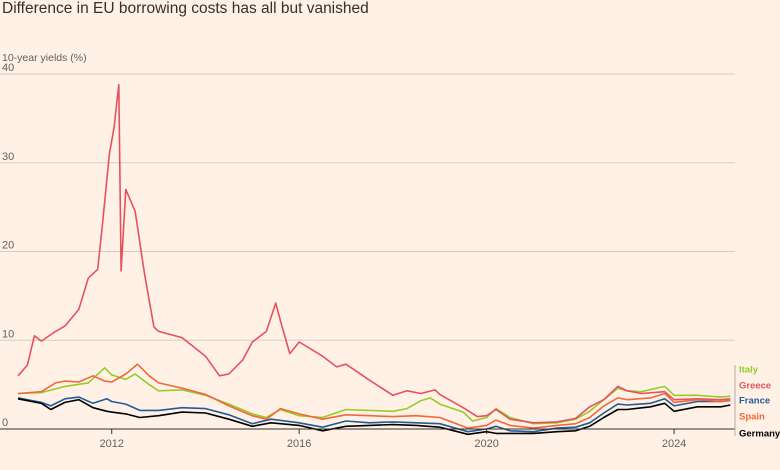  I want to click on y-tick-label: 20, so click(8, 246).